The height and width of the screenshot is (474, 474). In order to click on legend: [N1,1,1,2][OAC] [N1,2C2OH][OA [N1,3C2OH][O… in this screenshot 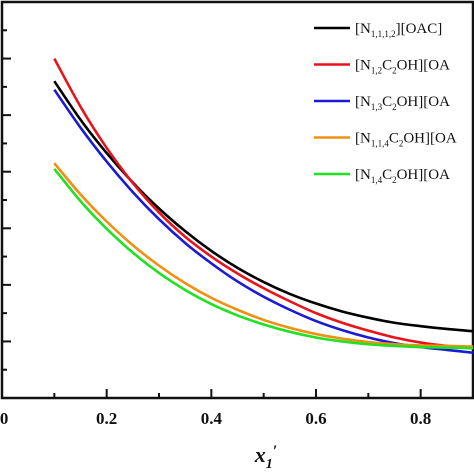, I will do `click(385, 103)`.